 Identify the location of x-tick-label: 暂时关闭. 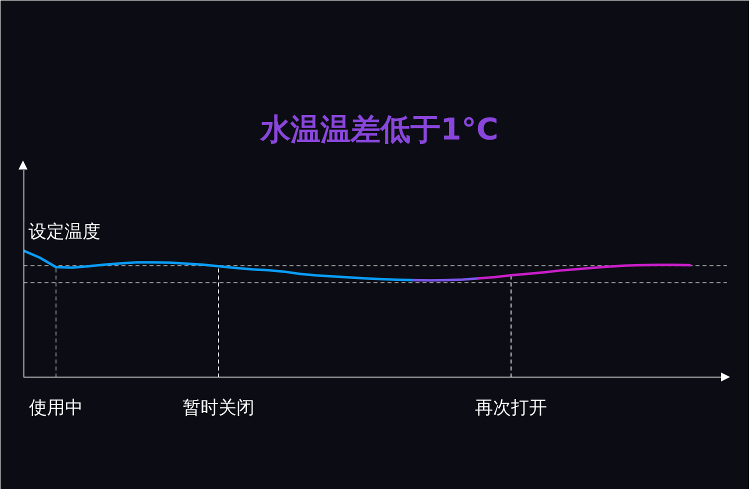
(218, 408).